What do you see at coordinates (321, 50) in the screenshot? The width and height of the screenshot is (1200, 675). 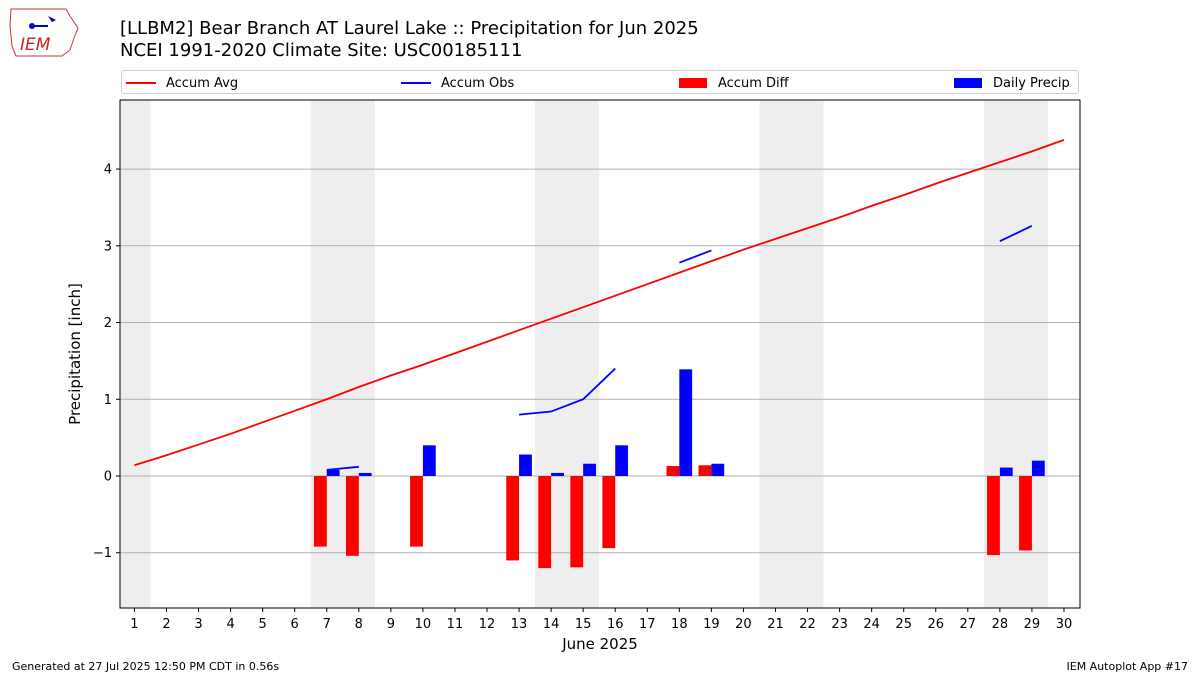 I see `chart-subtitle: NCEI 1991-2020 Climate Site: USC00185111` at bounding box center [321, 50].